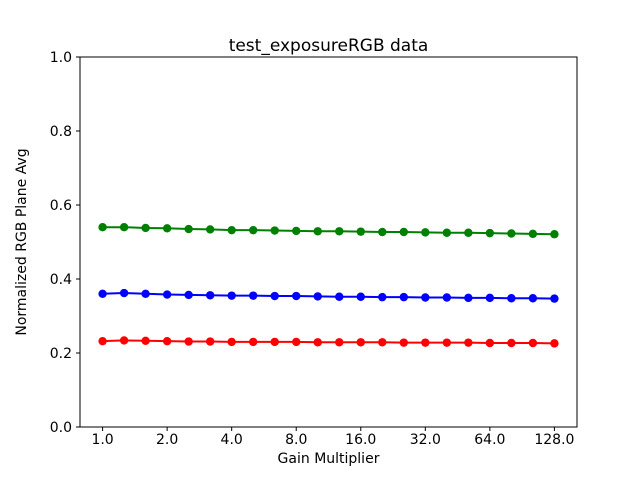  Describe the element at coordinates (61, 280) in the screenshot. I see `y-tick-label: 0.4` at that location.